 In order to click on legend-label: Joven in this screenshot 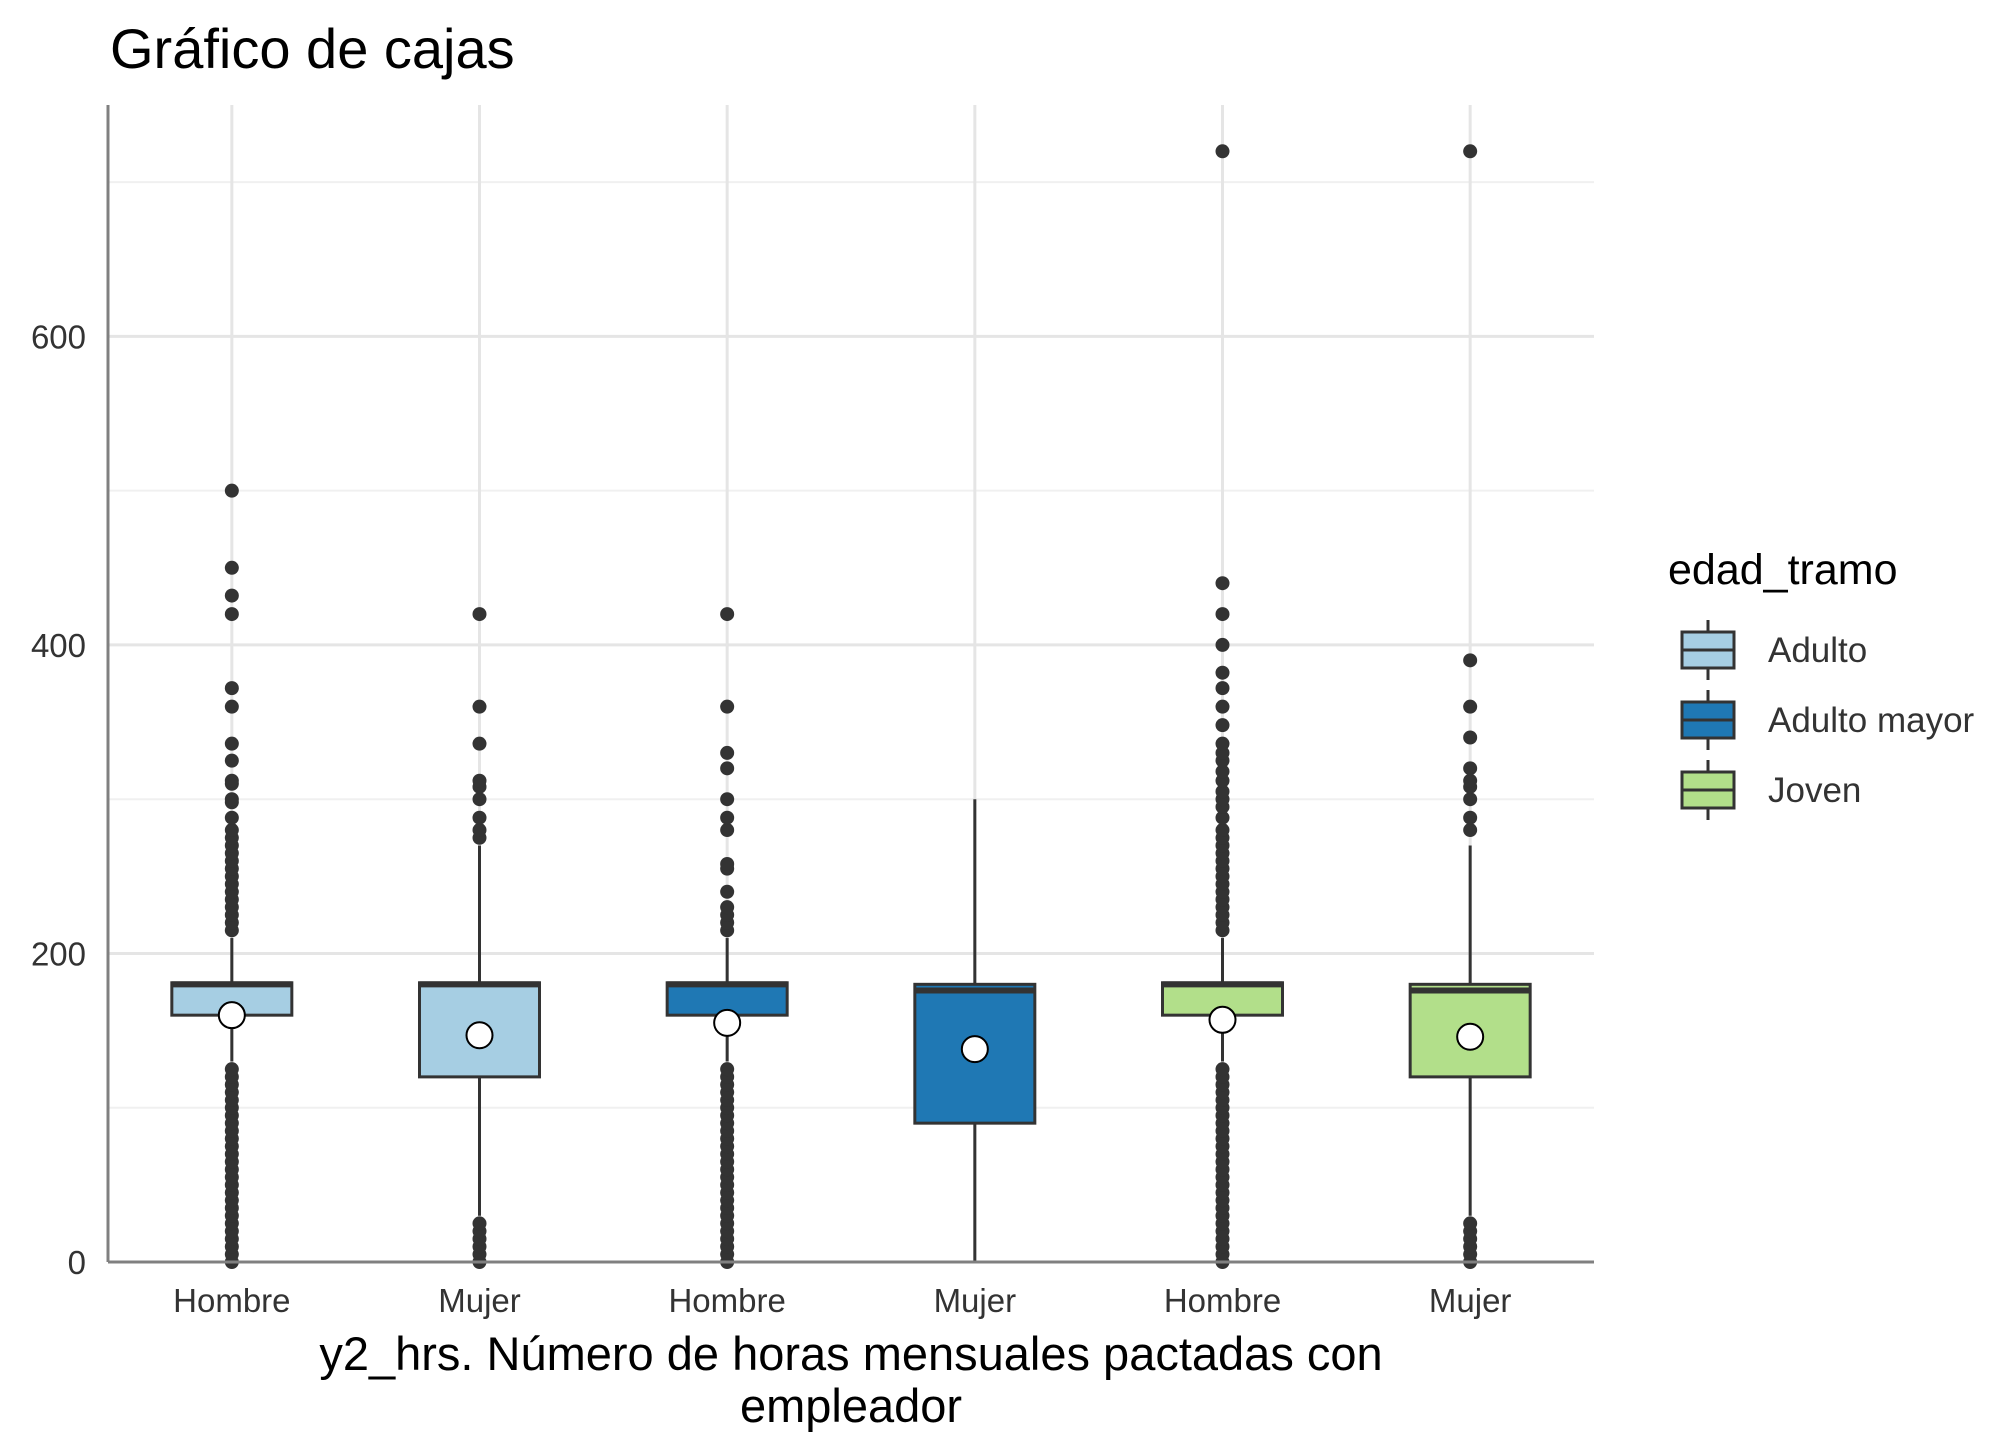, I will do `click(1814, 790)`.